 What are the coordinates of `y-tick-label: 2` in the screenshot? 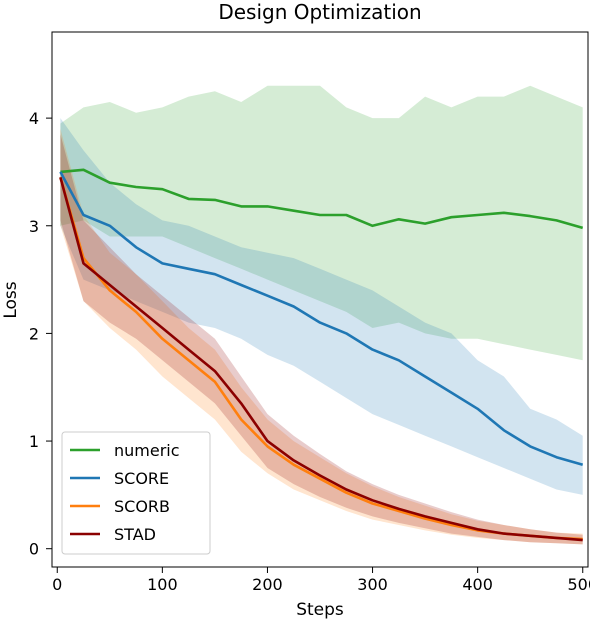 It's located at (34, 333).